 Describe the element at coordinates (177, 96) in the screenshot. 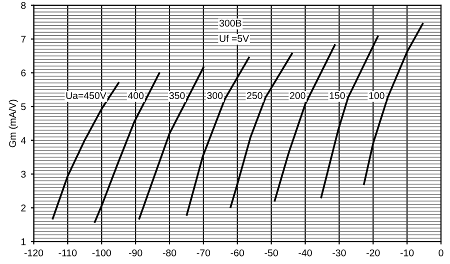

I see `series-label: 350` at that location.